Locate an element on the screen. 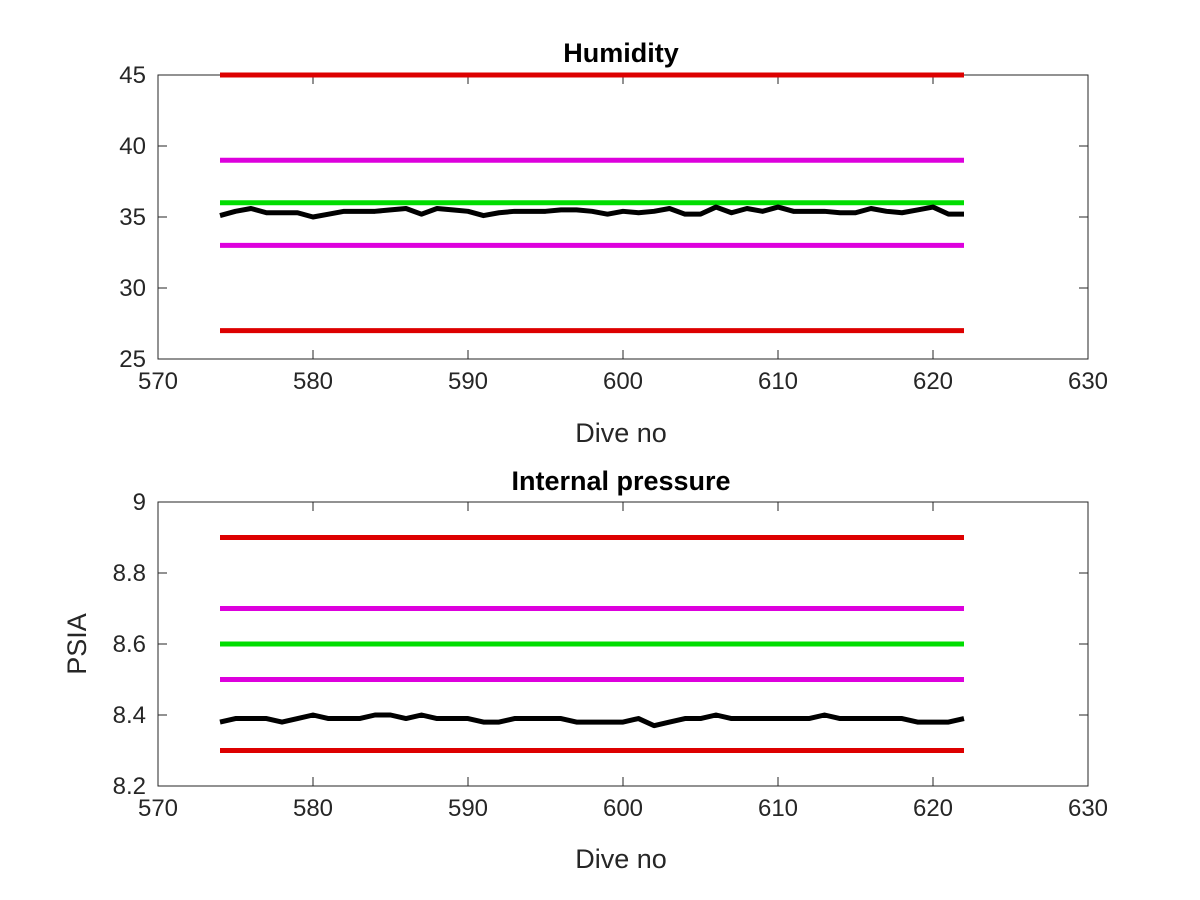  pressure-y-tick-label: 8.6 is located at coordinates (129, 644).